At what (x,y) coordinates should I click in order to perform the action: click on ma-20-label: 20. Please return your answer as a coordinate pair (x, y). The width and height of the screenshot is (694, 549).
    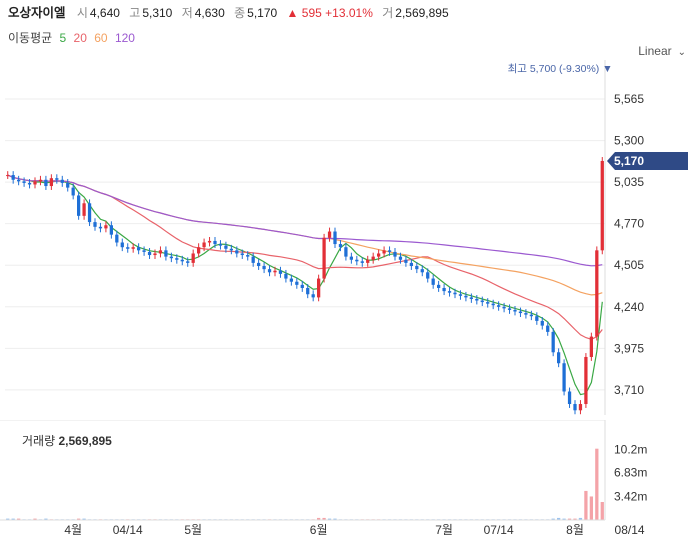
    Looking at the image, I should click on (80, 38).